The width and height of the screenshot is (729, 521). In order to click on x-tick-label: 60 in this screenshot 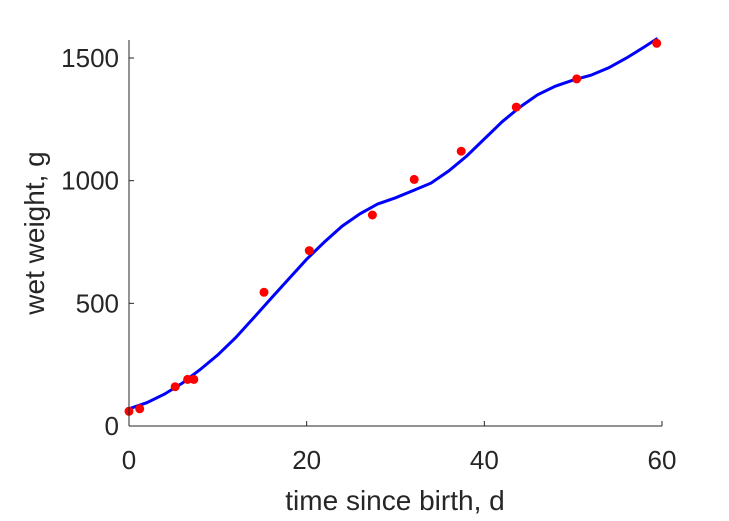, I will do `click(662, 460)`.